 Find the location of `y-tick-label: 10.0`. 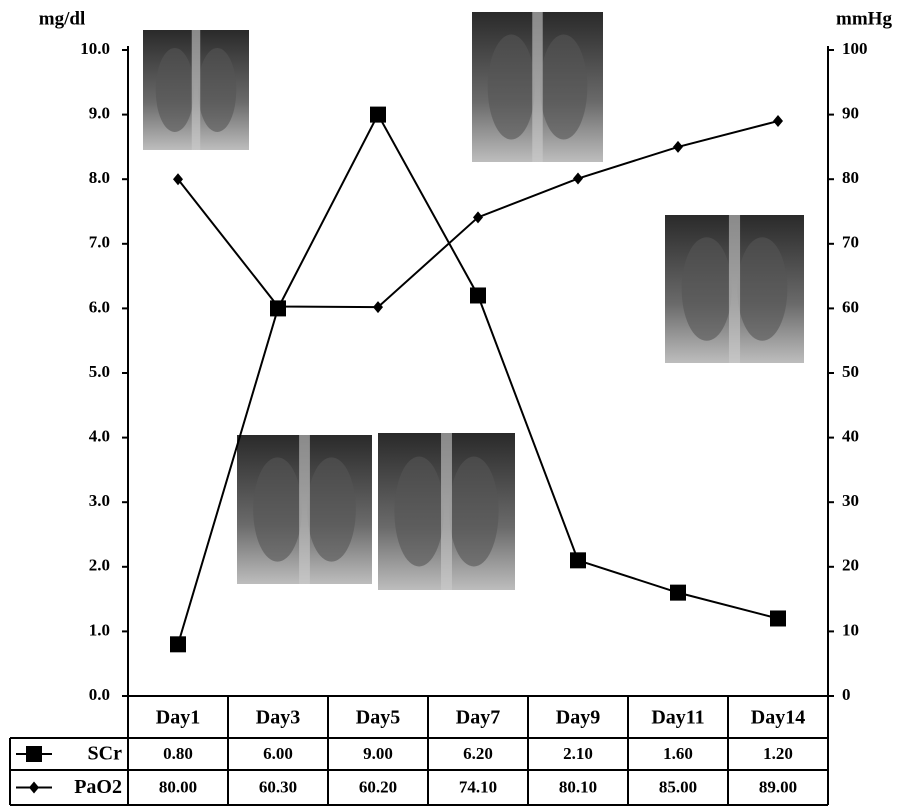

y-tick-label: 10.0 is located at coordinates (95, 48).